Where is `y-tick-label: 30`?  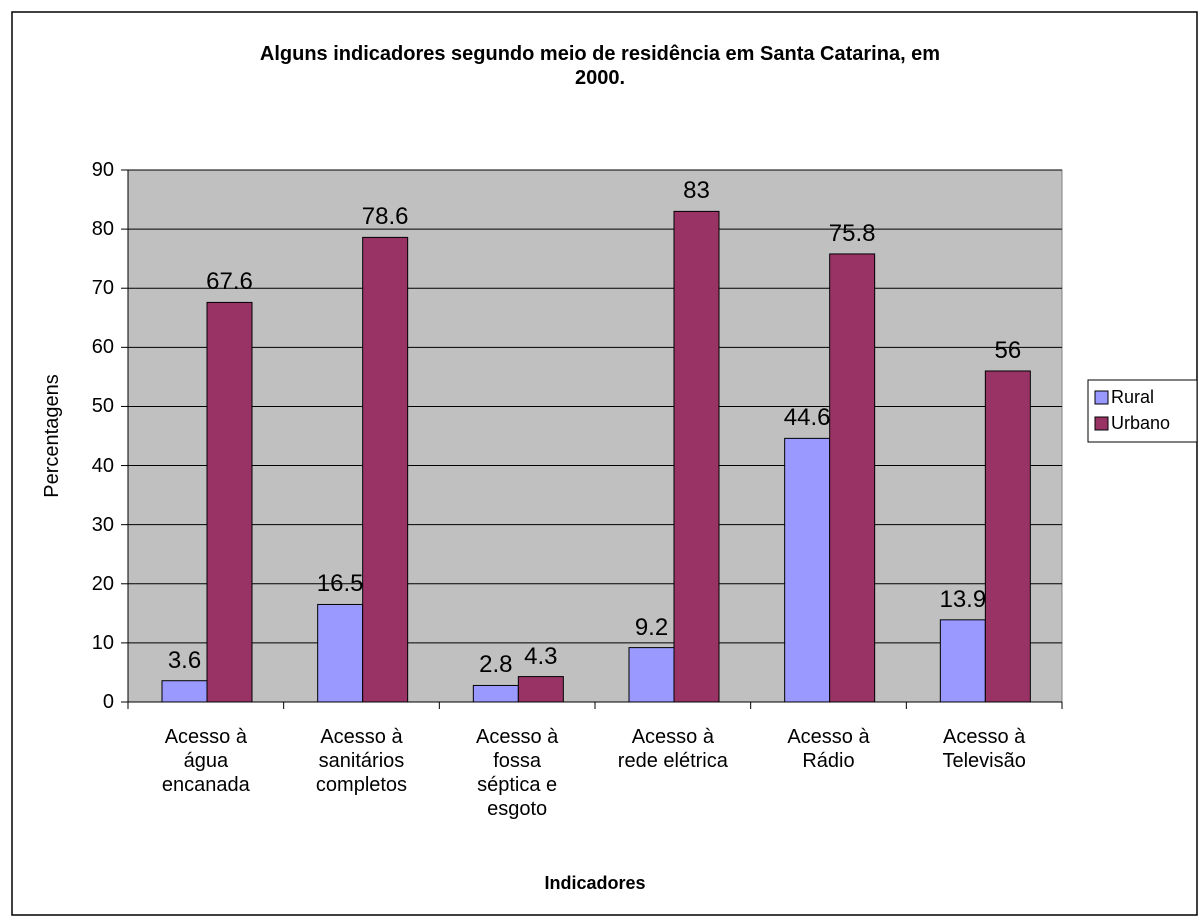
y-tick-label: 30 is located at coordinates (102, 524).